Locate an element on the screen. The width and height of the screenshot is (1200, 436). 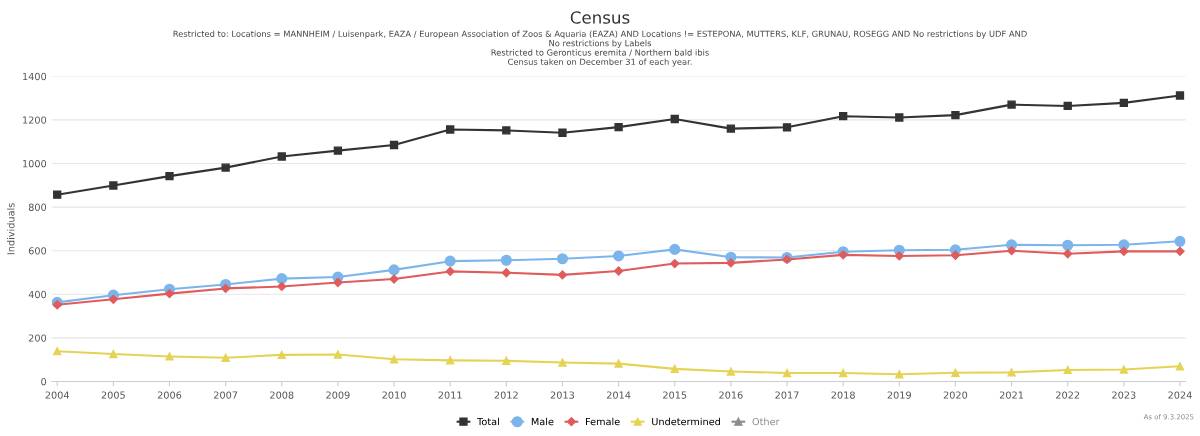
x-tick-label: 2018 is located at coordinates (843, 395).